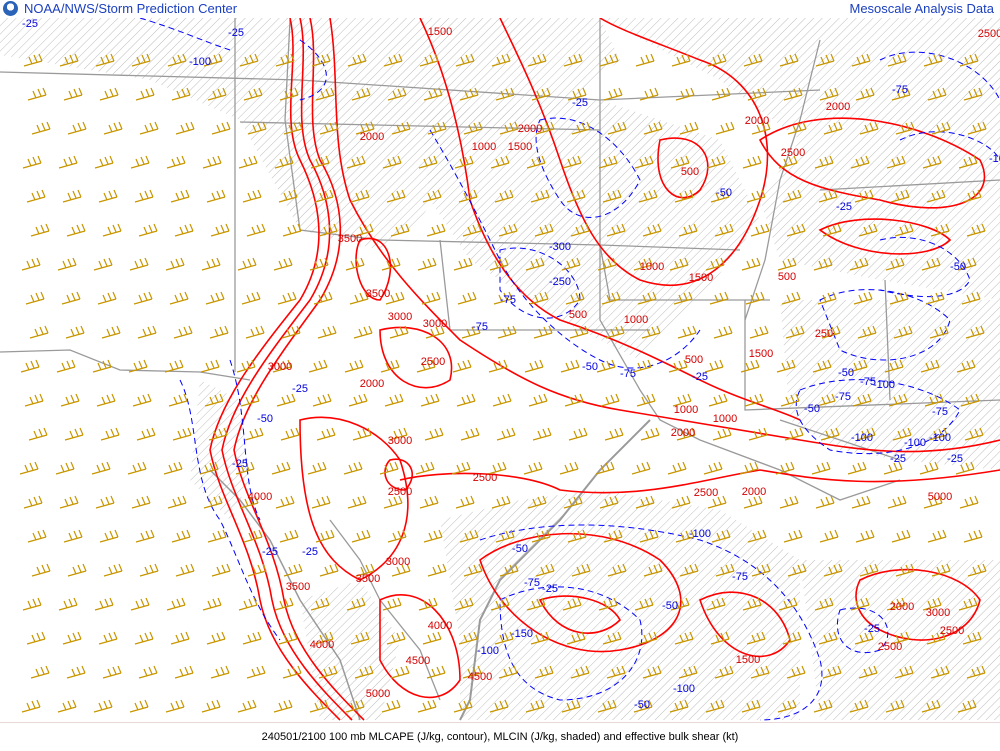 The height and width of the screenshot is (751, 1000). Describe the element at coordinates (915, 443) in the screenshot. I see `cin-label: -100` at that location.